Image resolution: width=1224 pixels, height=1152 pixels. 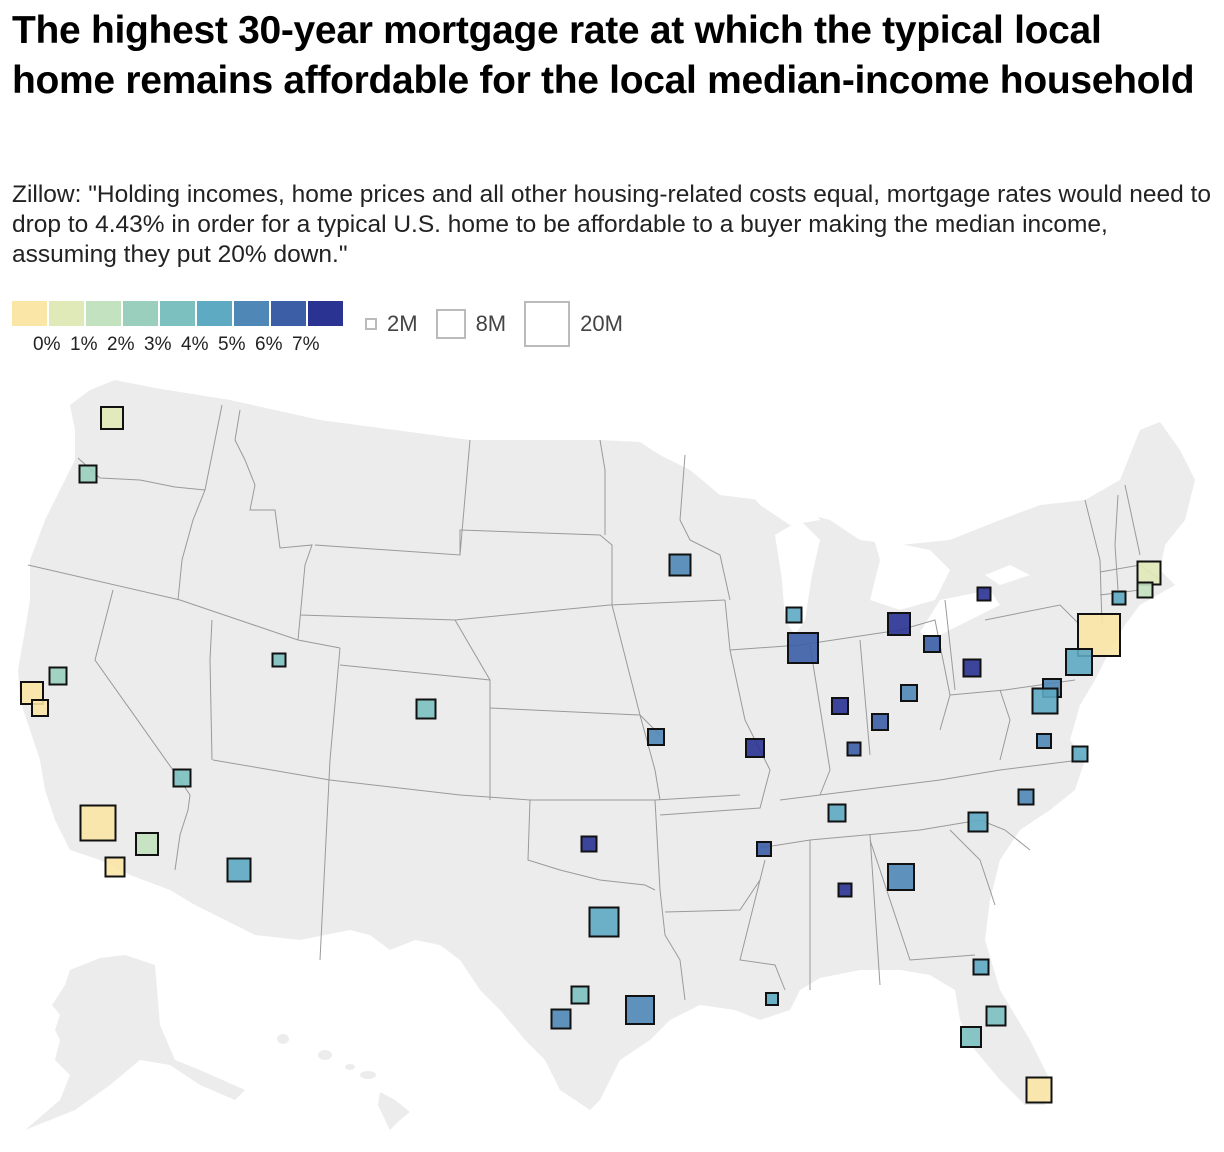 I want to click on city-marker: Portland, so click(x=88, y=474).